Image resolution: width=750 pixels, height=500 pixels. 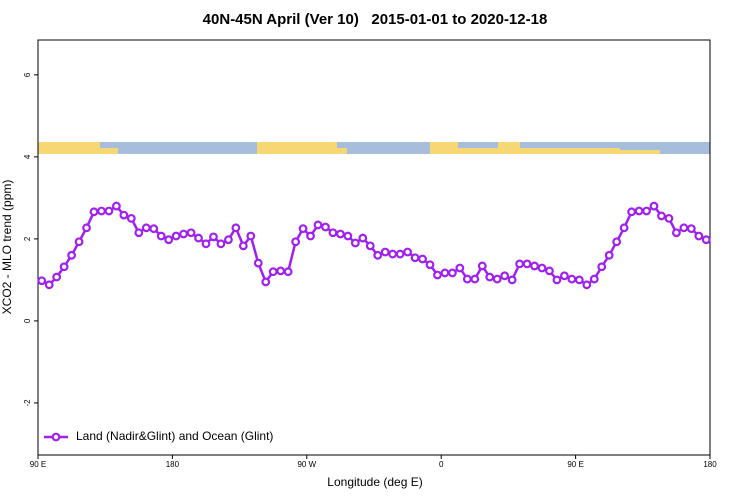 What do you see at coordinates (27, 320) in the screenshot?
I see `y-tick-label: 0` at bounding box center [27, 320].